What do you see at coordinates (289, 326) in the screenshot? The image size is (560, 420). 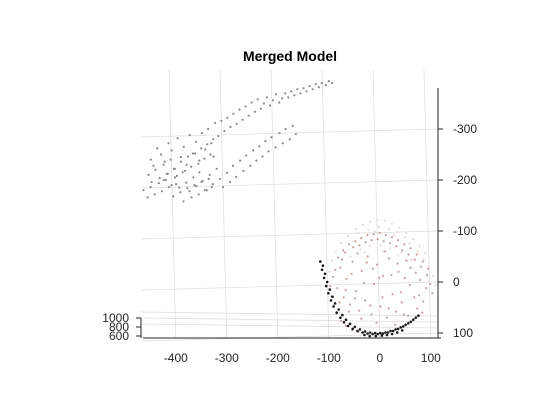 I see `z-grid-line` at bounding box center [289, 326].